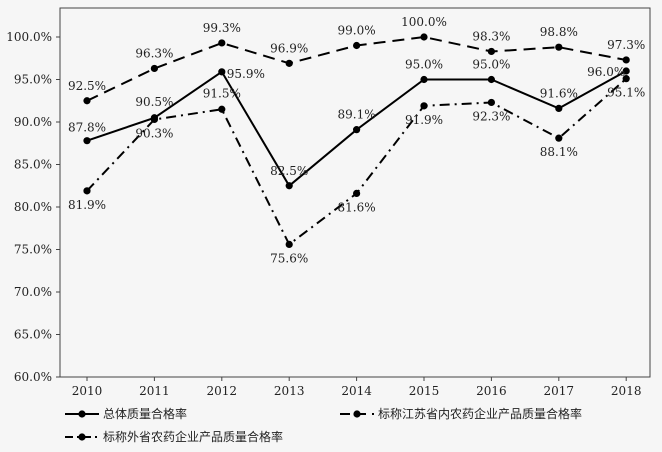  I want to click on y-tick-label: 70.0%, so click(33, 292).